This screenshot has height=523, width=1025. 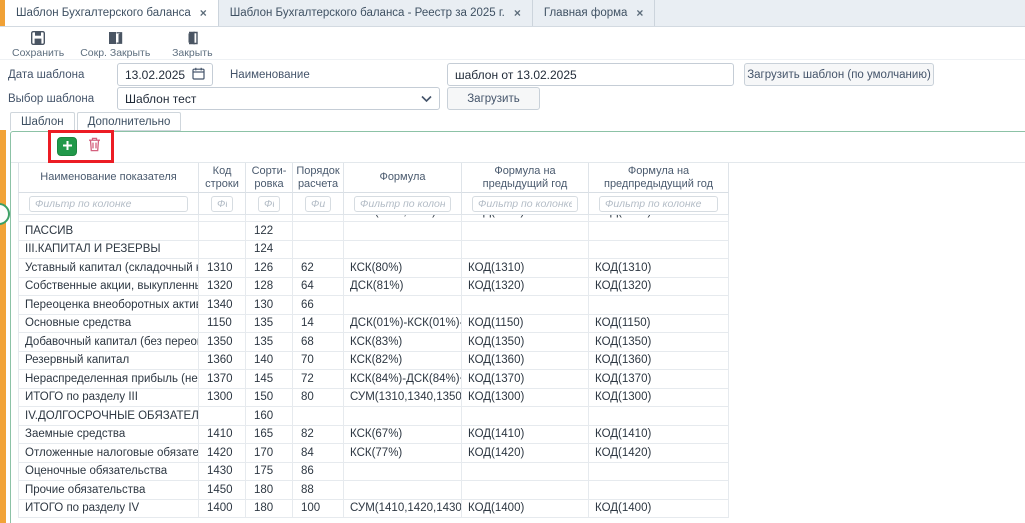 I want to click on table-cell: 175, so click(x=269, y=471).